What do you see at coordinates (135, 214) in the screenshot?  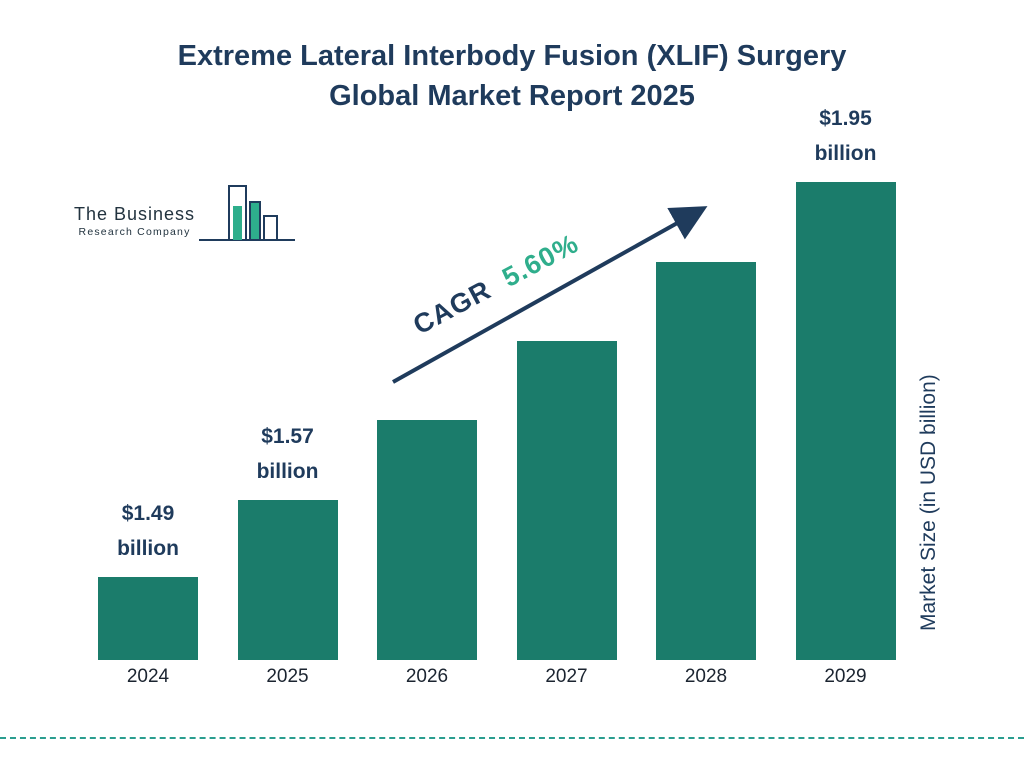 I see `logo-name: The Business` at bounding box center [135, 214].